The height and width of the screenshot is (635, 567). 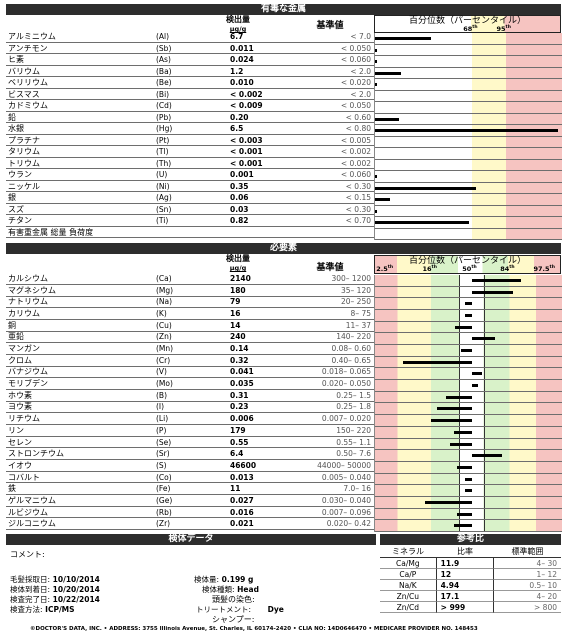 I want to click on toxic-row: ニッケル (Ni) 0.35 < 0.30, so click(x=190, y=187).